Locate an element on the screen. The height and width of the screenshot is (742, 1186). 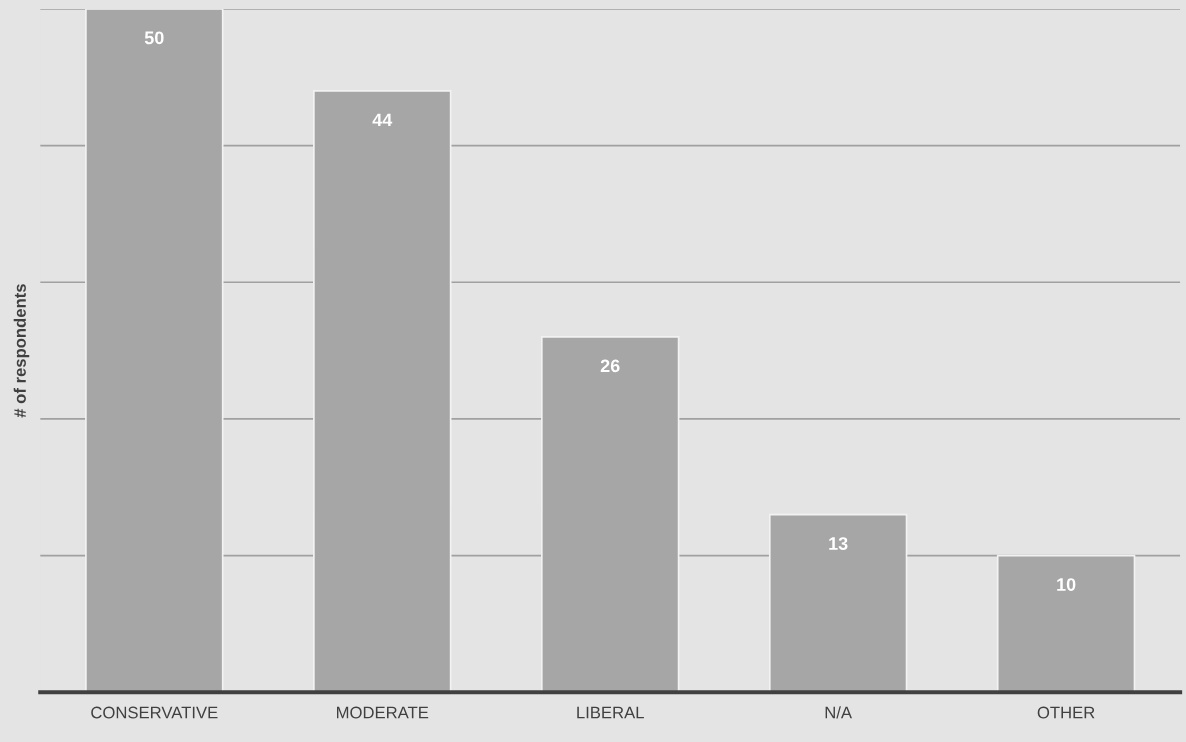
x-tick-label: MODERATE is located at coordinates (383, 712).